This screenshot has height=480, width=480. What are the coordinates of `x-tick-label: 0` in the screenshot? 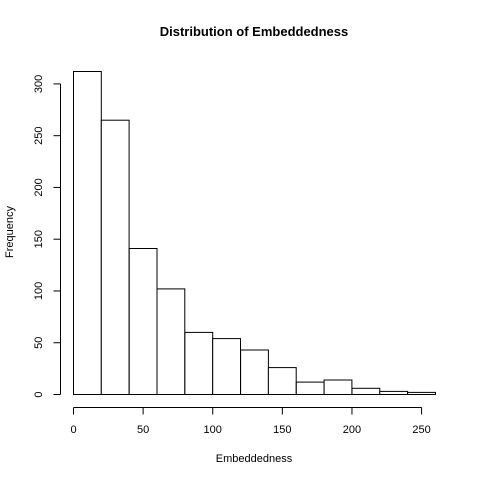 It's located at (73, 430).